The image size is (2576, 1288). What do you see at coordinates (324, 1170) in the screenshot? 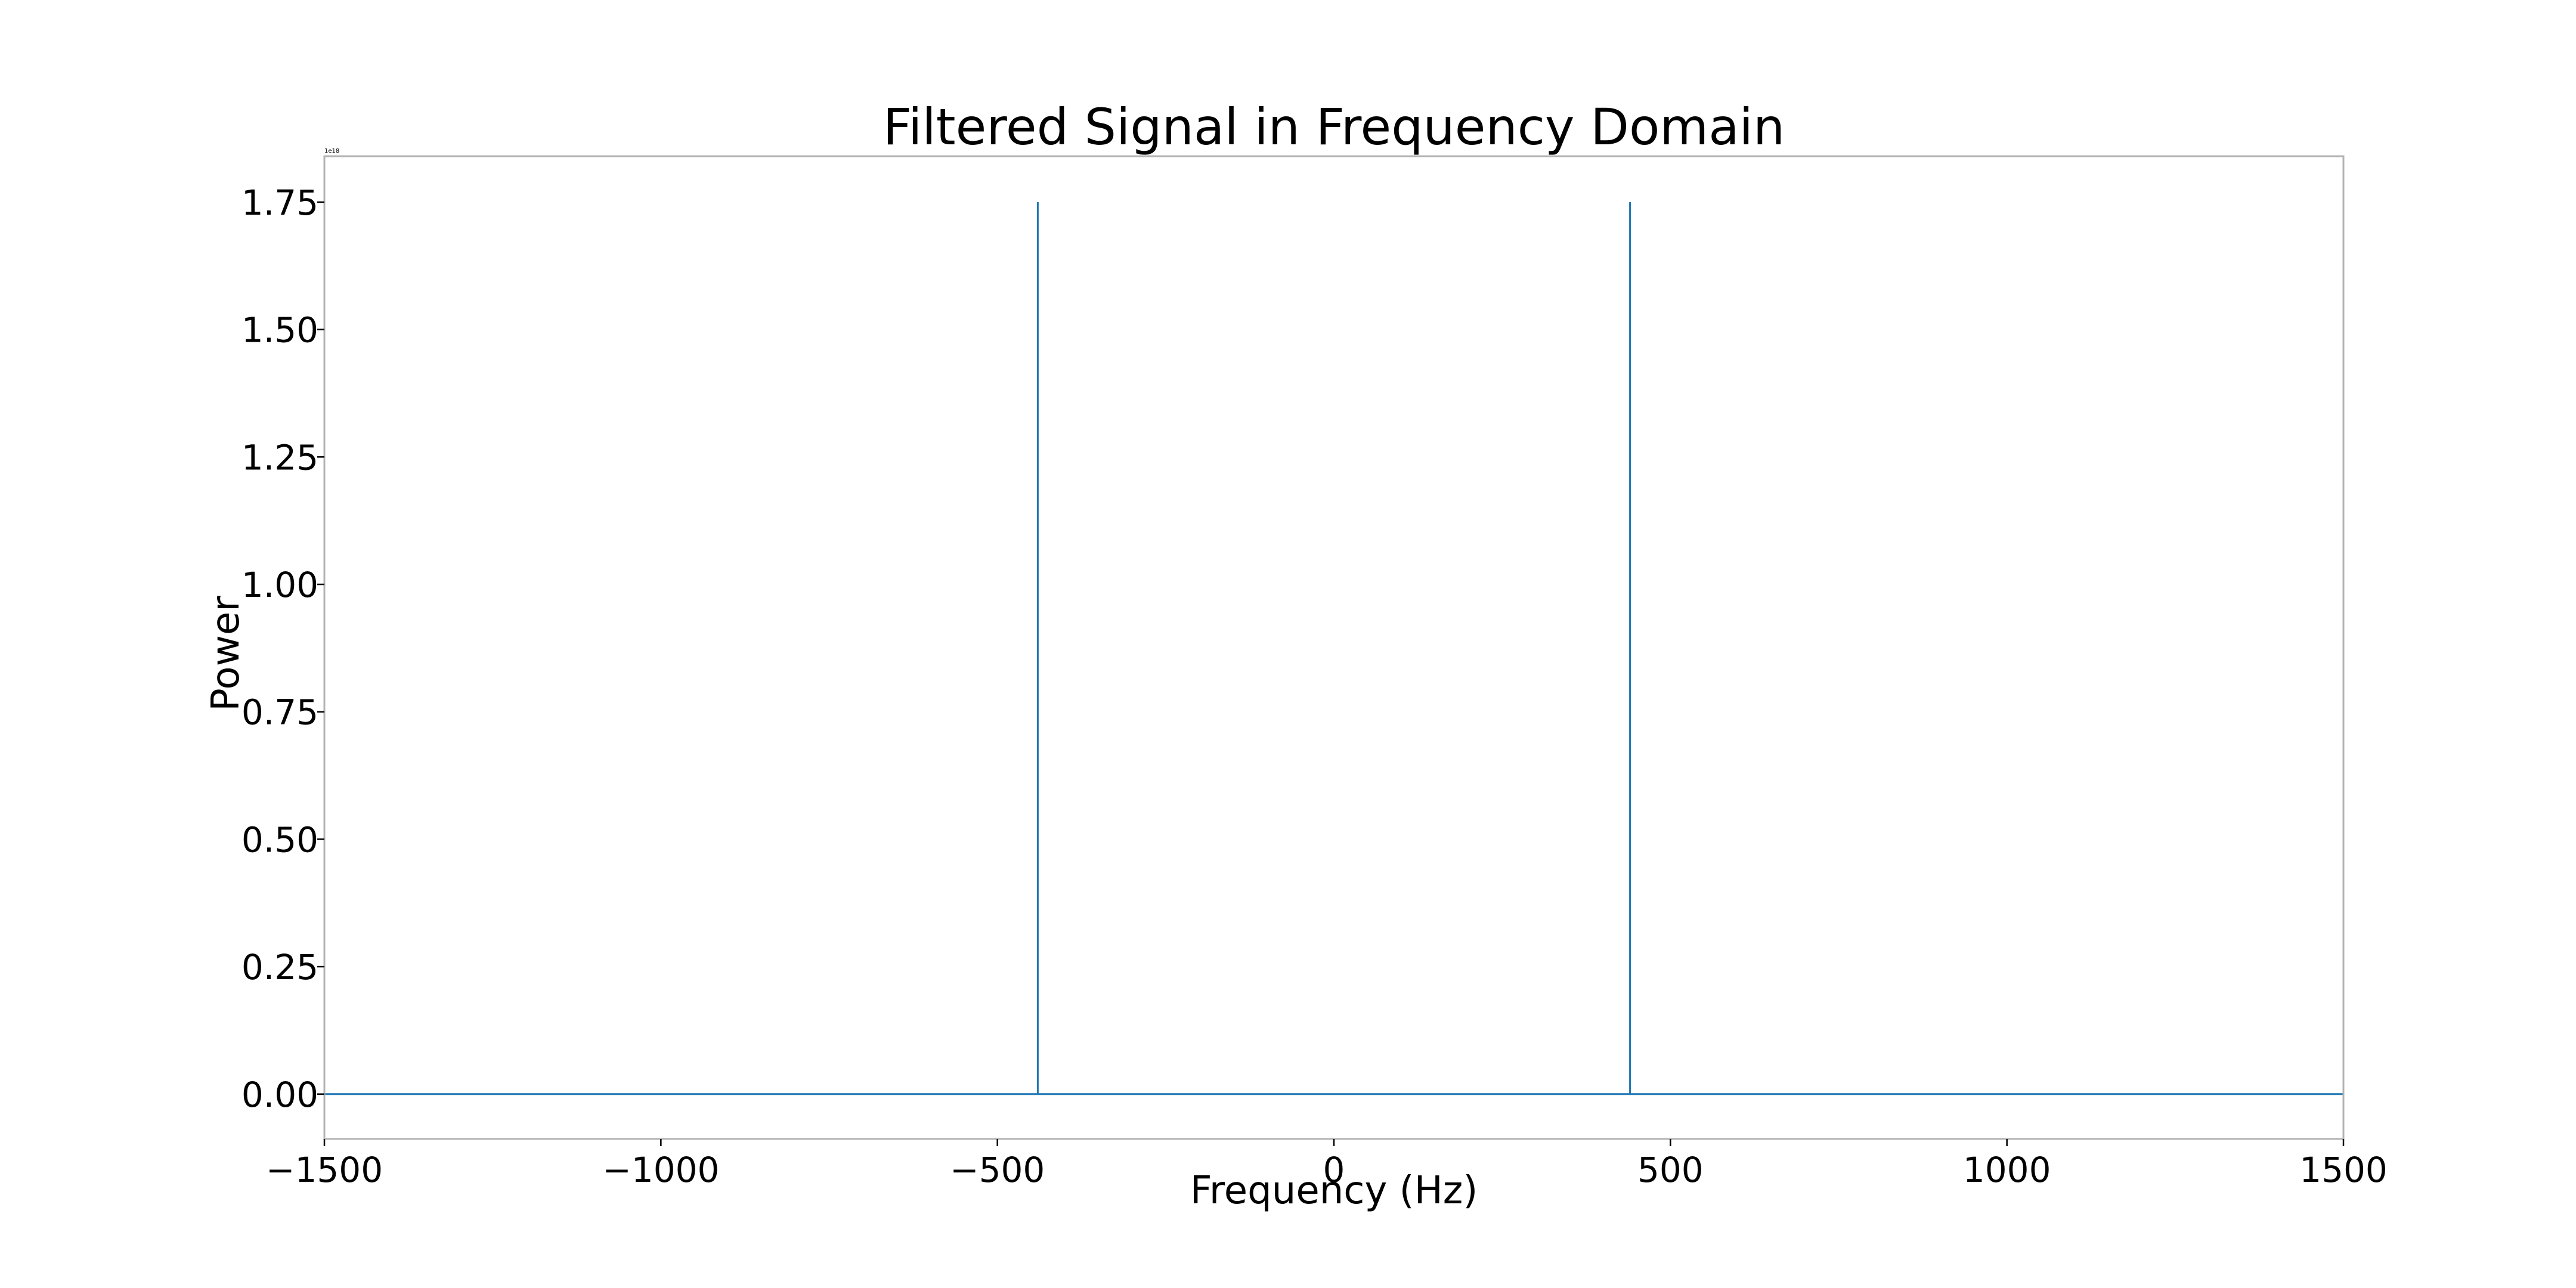
I see `x-tick-label: −1500` at bounding box center [324, 1170].